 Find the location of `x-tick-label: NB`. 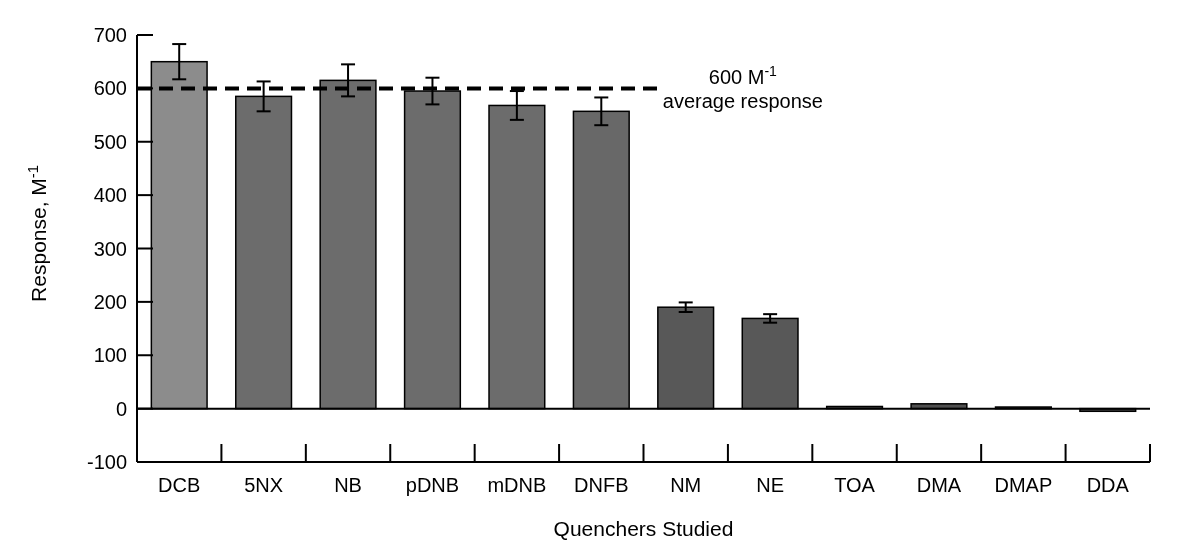

x-tick-label: NB is located at coordinates (348, 485).